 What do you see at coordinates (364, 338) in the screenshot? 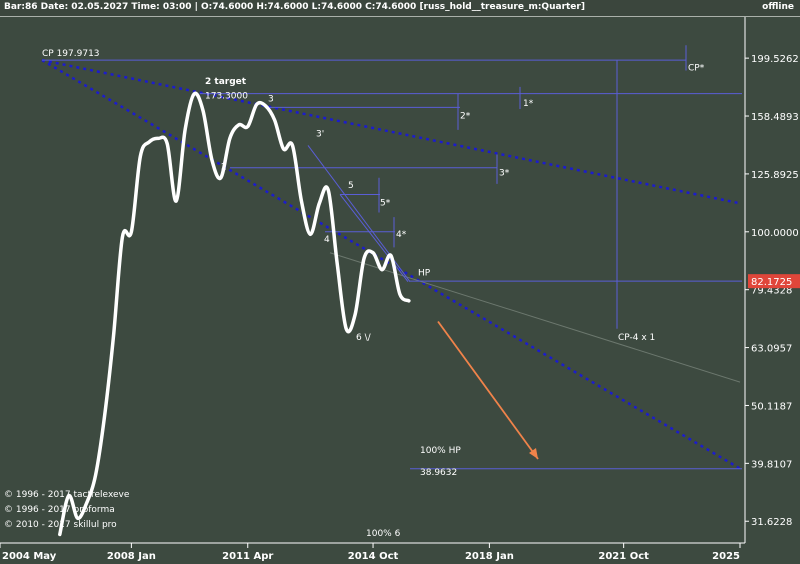
I see `wave-label: 6 \/` at bounding box center [364, 338].